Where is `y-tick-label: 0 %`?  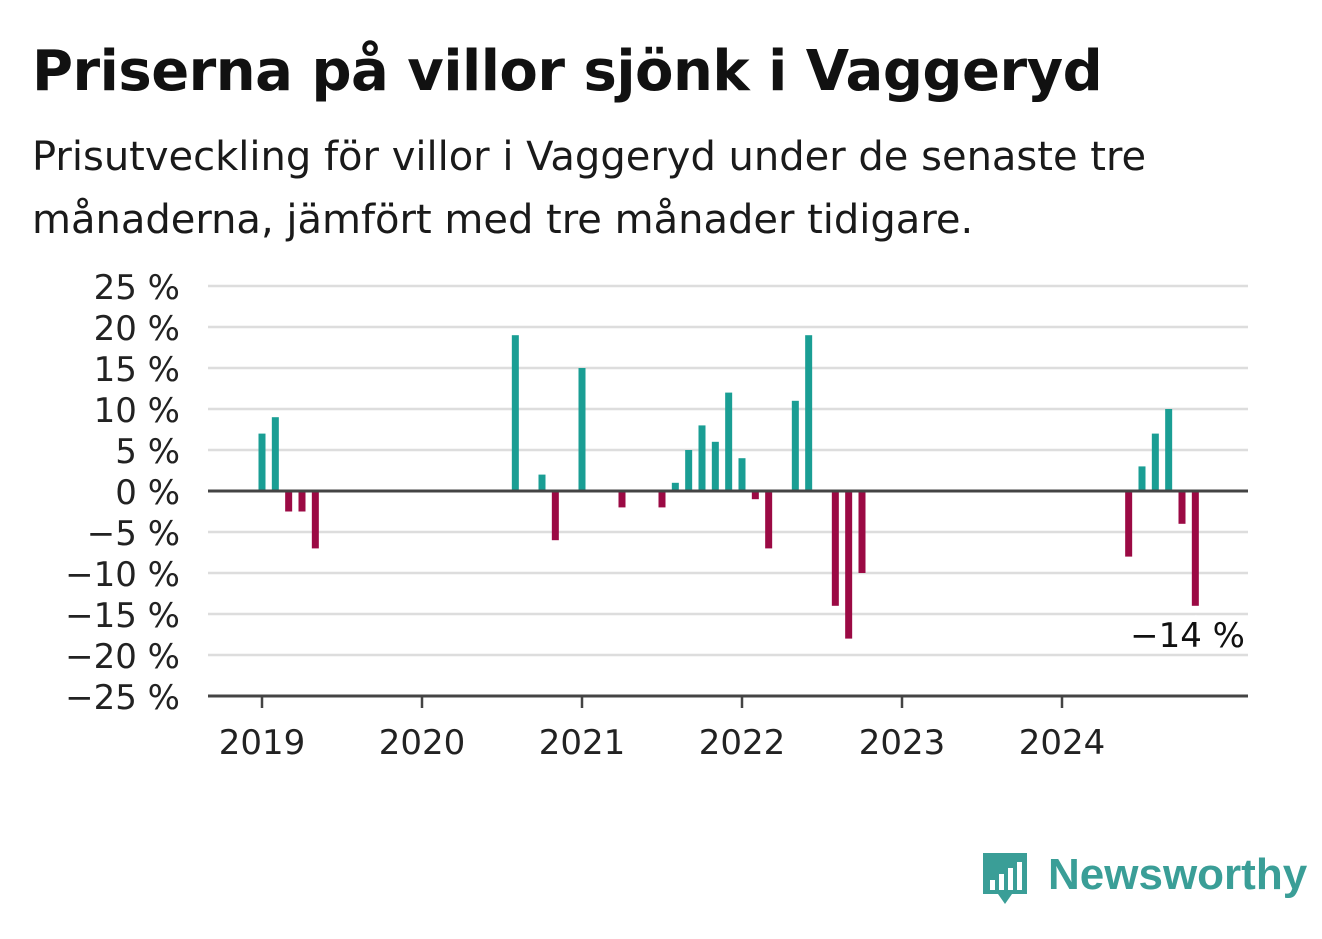 y-tick-label: 0 % is located at coordinates (147, 493).